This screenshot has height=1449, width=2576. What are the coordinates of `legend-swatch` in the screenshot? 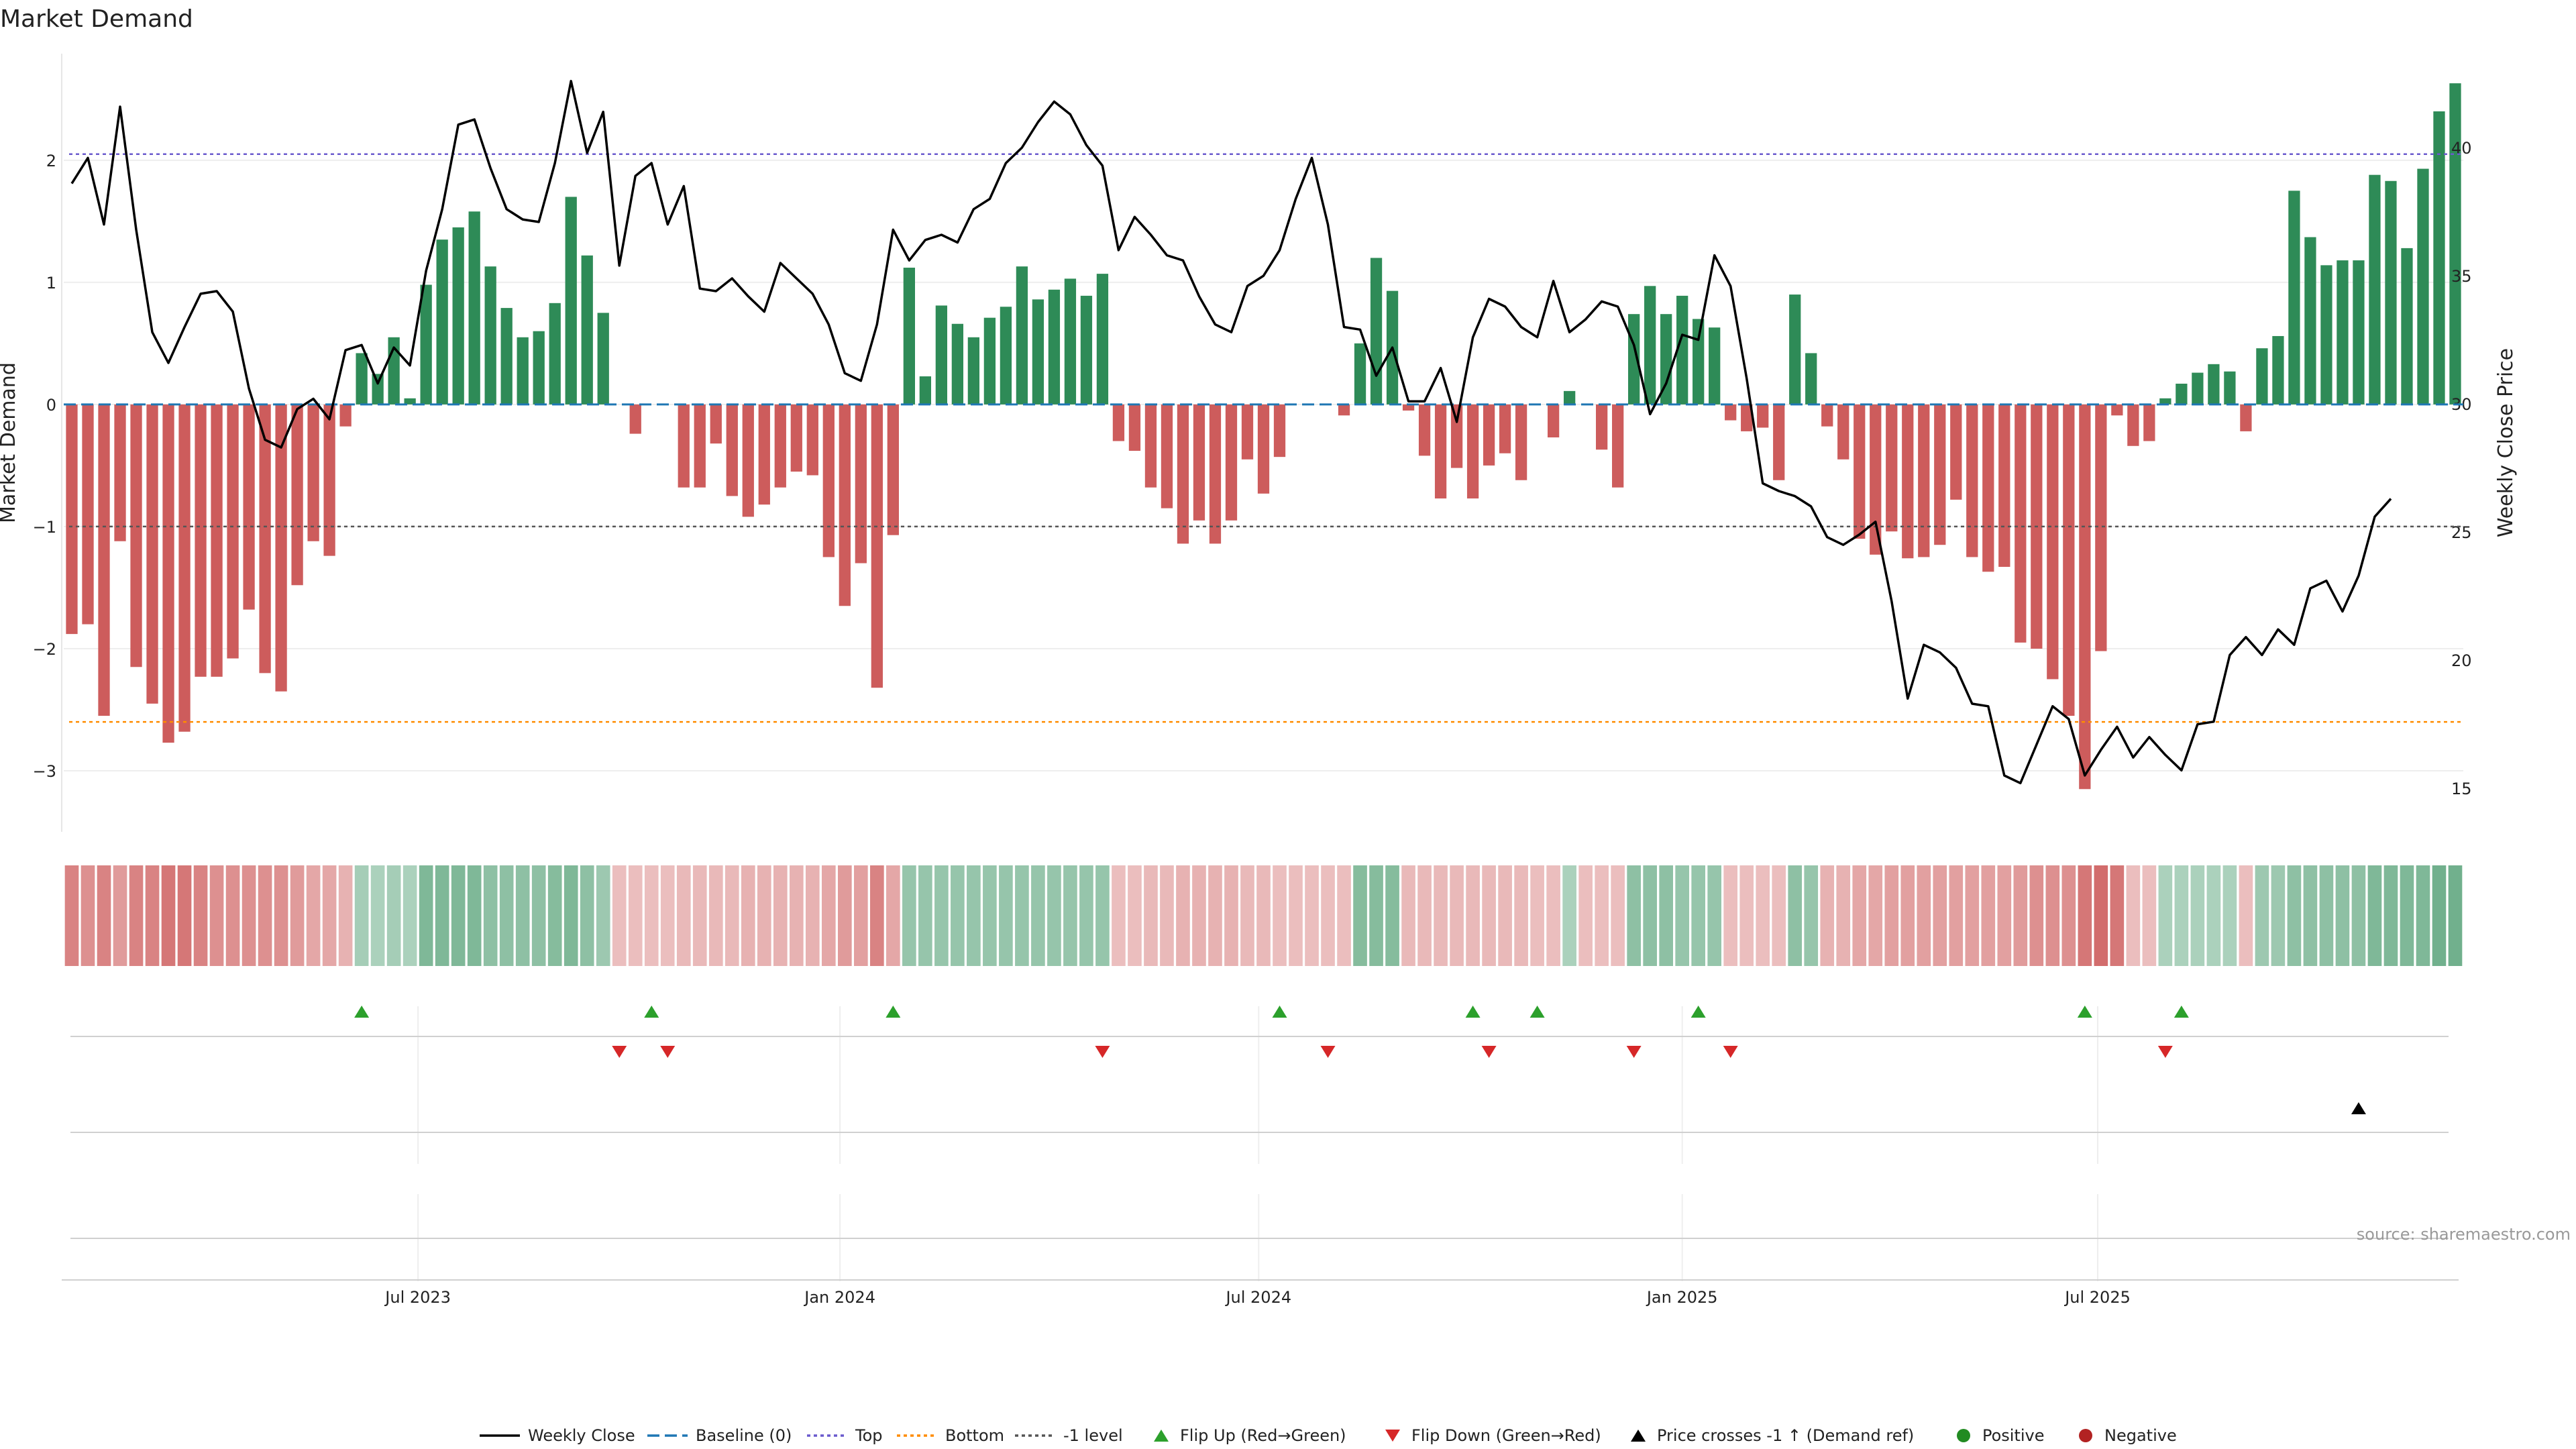 It's located at (2085, 1435).